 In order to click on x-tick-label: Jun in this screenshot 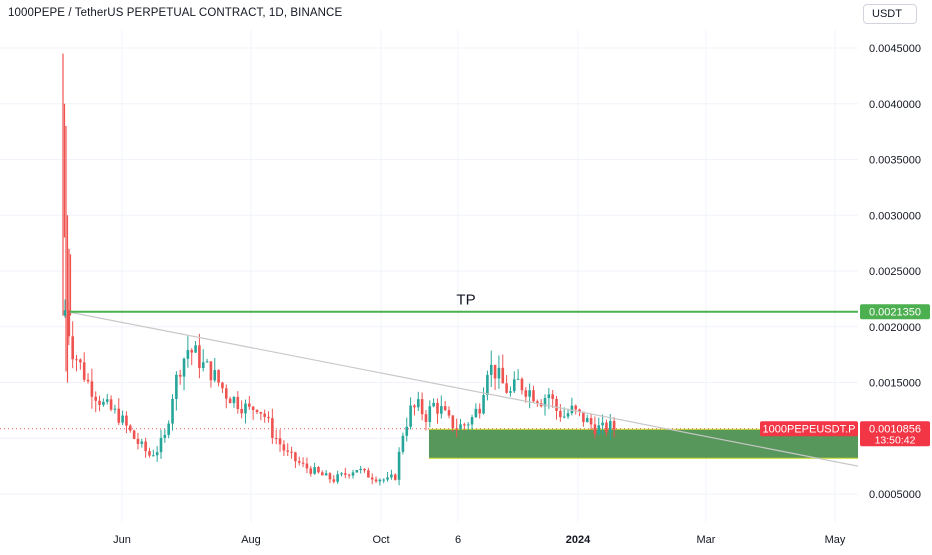, I will do `click(122, 540)`.